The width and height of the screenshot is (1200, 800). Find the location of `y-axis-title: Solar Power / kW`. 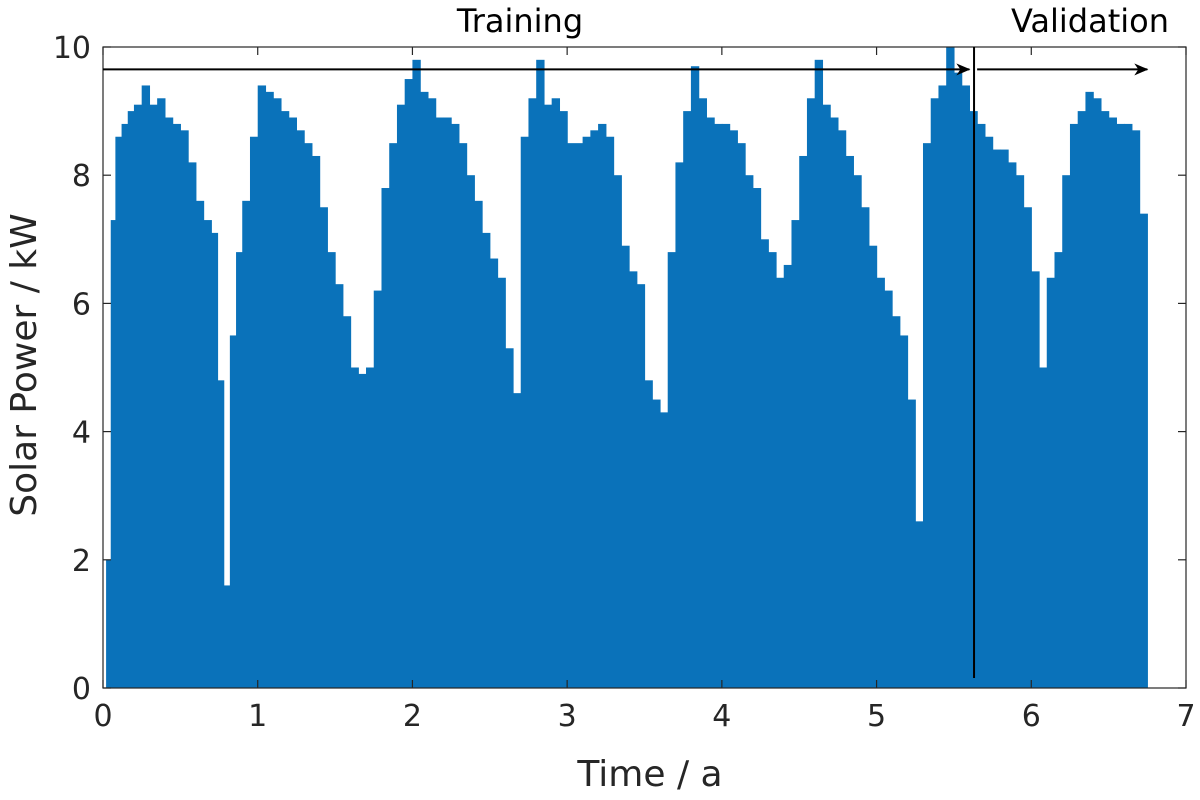

y-axis-title: Solar Power / kW is located at coordinates (24, 365).